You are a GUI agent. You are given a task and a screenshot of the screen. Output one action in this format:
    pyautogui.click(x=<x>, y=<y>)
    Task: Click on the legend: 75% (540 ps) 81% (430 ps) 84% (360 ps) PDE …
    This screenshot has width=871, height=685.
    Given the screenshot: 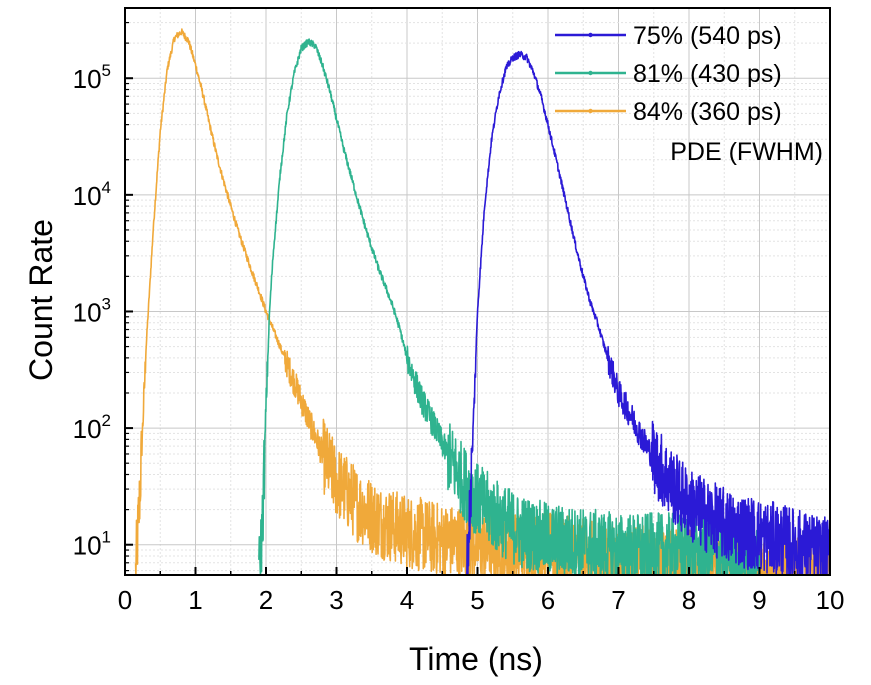 What is the action you would take?
    pyautogui.click(x=689, y=94)
    